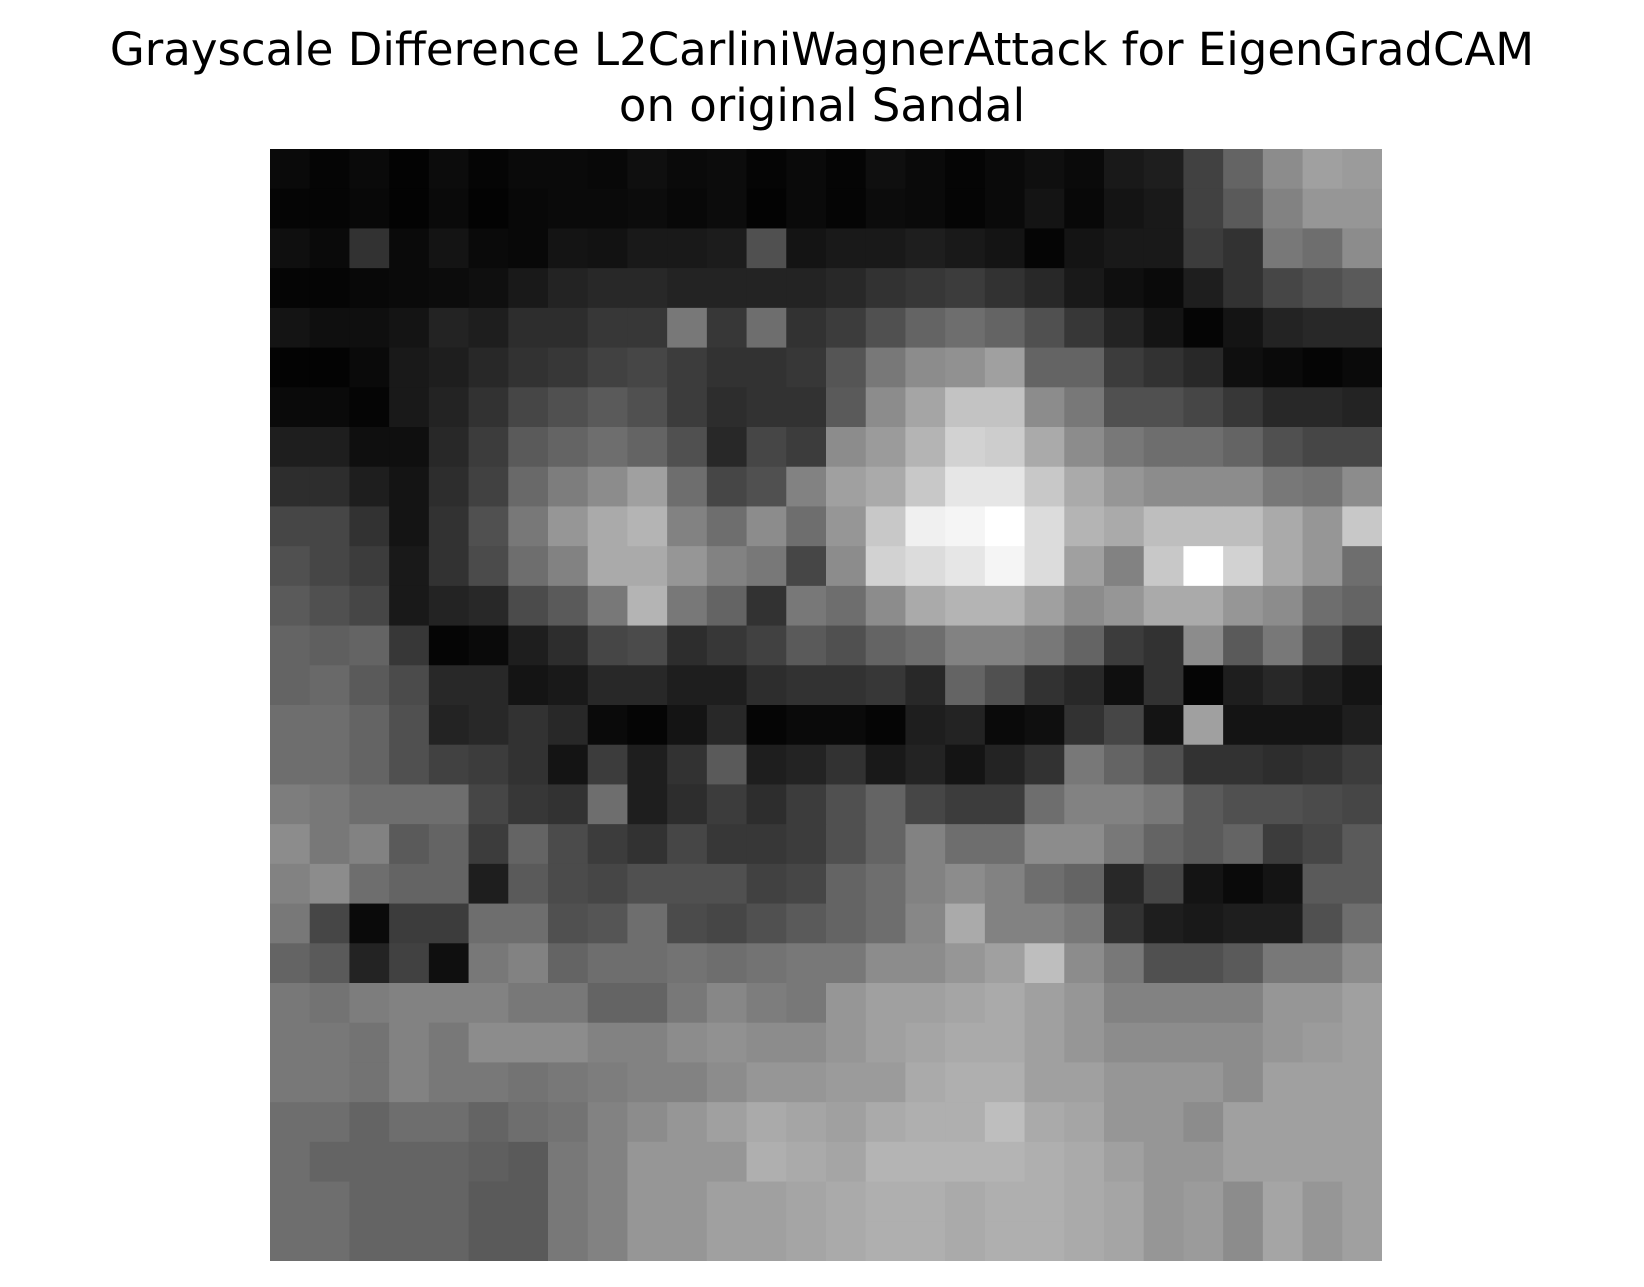 This screenshot has width=1644, height=1287. I want to click on heatmap-cell-r2-c2, so click(369, 248).